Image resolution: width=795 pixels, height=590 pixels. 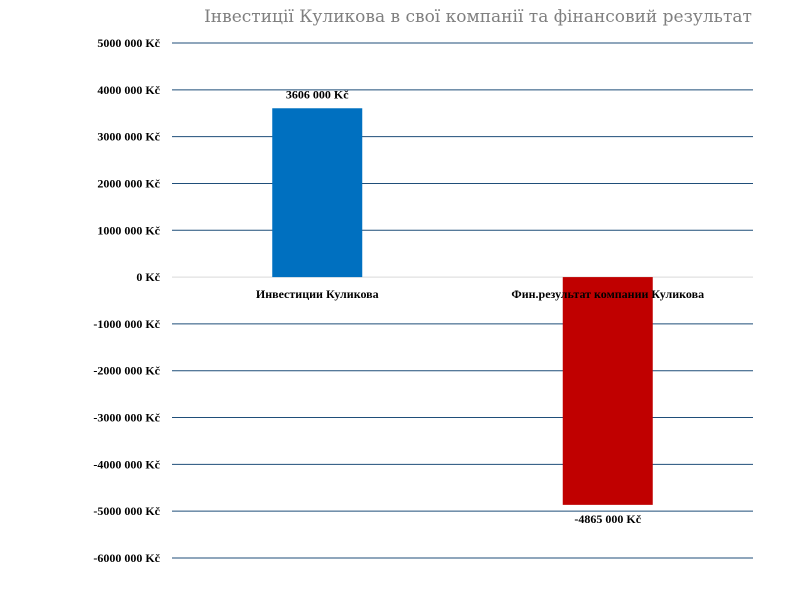 What do you see at coordinates (607, 519) in the screenshot?
I see `data-label: -4865 000 Kč` at bounding box center [607, 519].